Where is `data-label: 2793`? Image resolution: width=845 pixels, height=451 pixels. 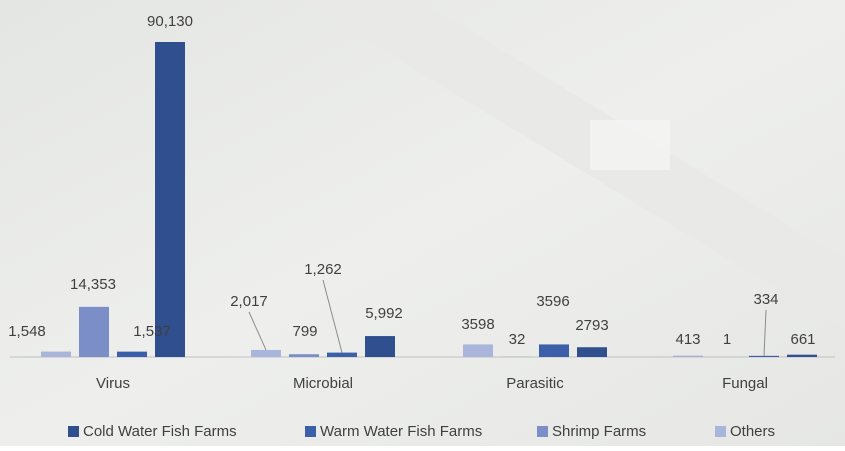 data-label: 2793 is located at coordinates (591, 325).